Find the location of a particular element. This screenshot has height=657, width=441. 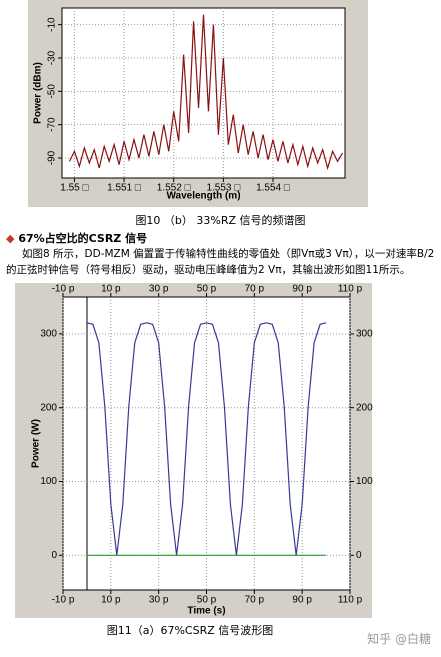

y-tick-label: -90 is located at coordinates (52, 157).